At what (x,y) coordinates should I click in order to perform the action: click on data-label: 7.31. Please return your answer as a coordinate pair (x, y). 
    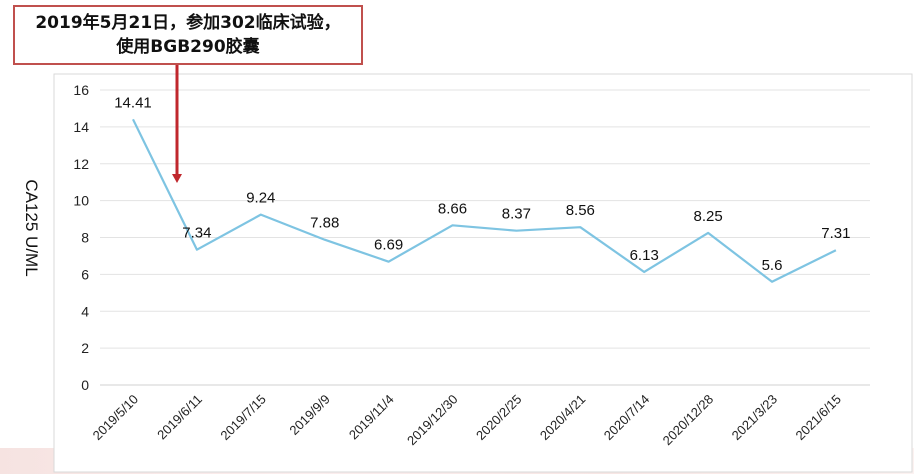
    Looking at the image, I should click on (835, 233).